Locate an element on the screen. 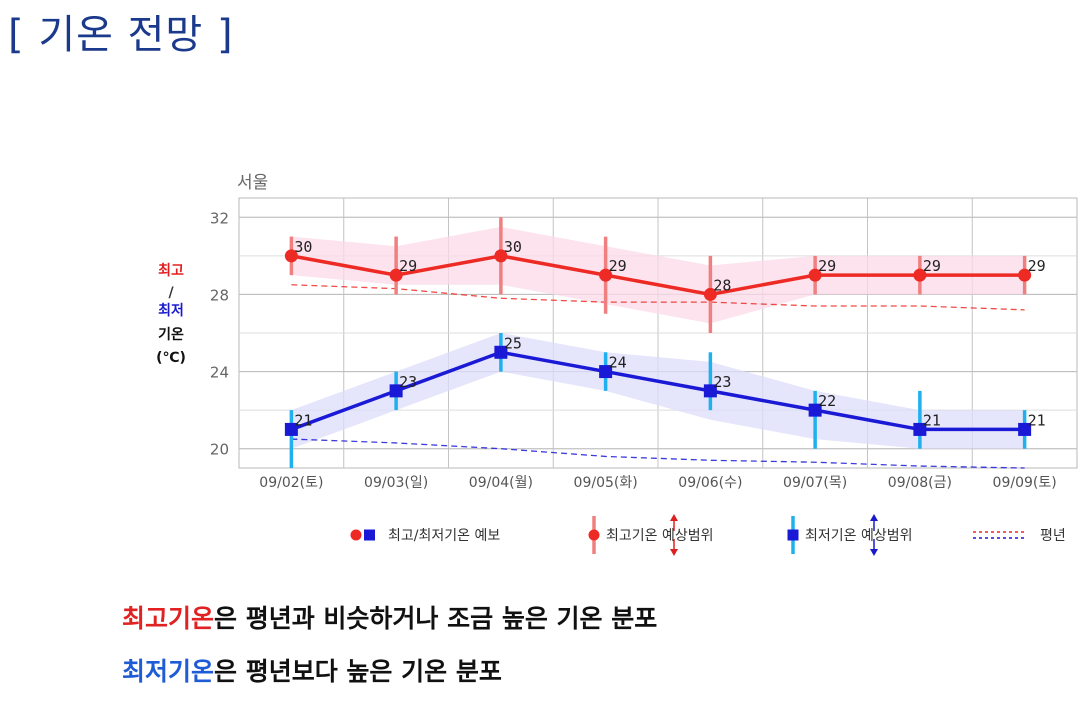  y-tick-label: 20 is located at coordinates (219, 450).